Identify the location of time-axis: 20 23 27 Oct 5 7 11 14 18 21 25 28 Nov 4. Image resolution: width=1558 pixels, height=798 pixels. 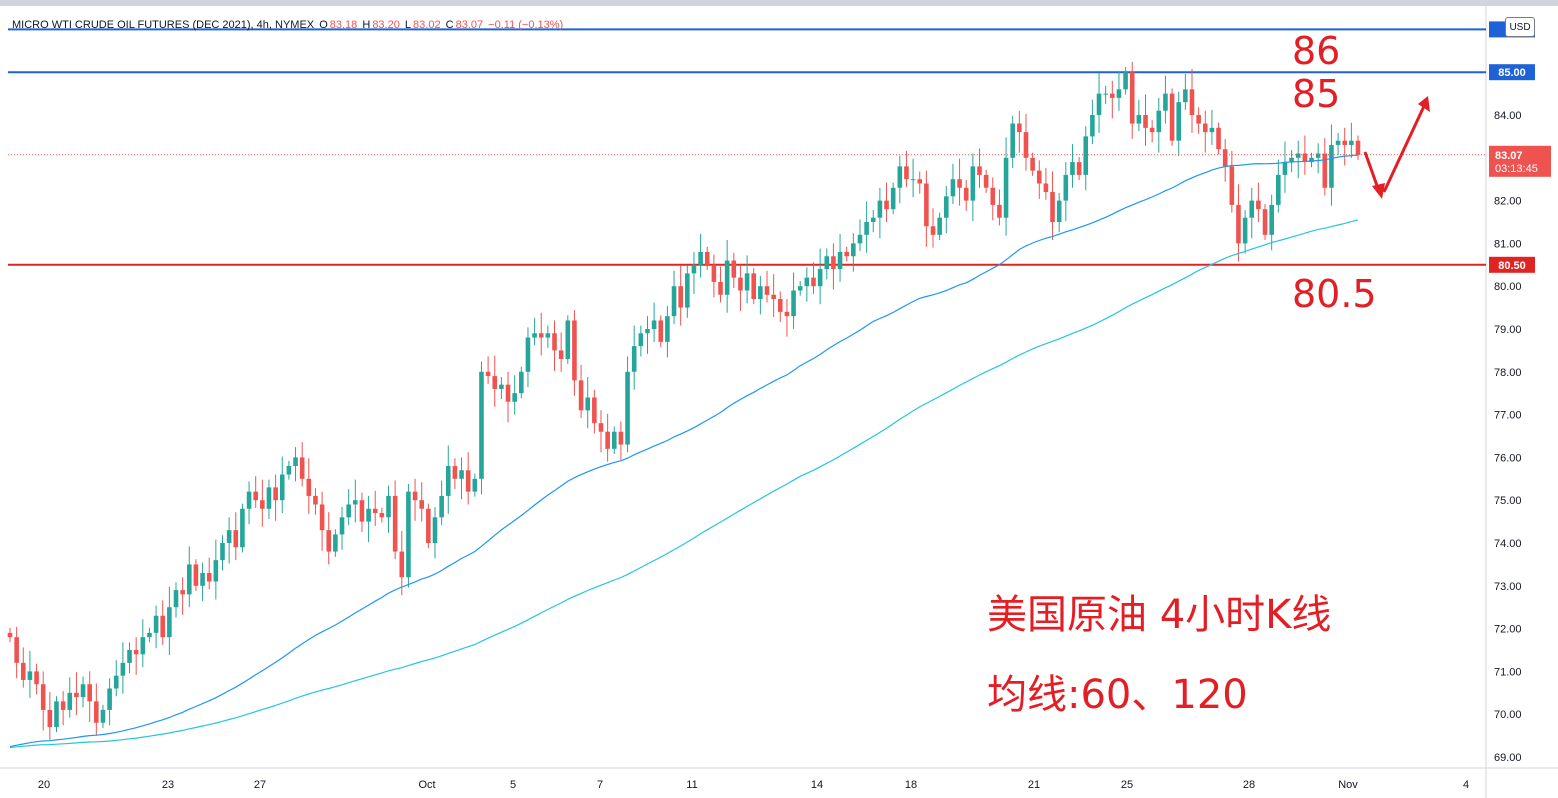
(753, 785).